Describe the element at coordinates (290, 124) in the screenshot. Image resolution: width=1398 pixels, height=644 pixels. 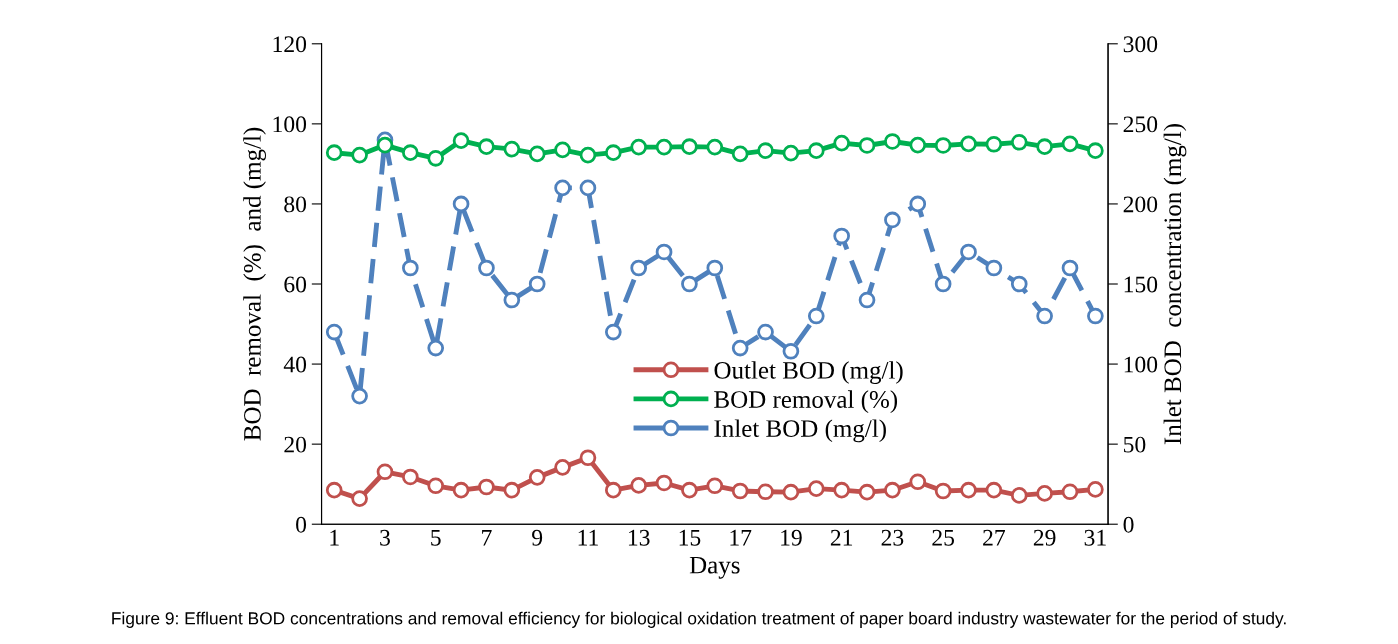
I see `y-tick-label: 100` at that location.